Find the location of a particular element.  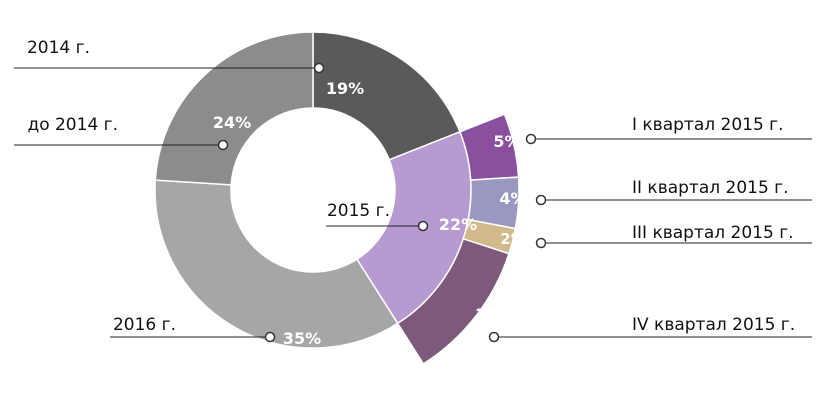

value-2016-г: 35% is located at coordinates (302, 338).